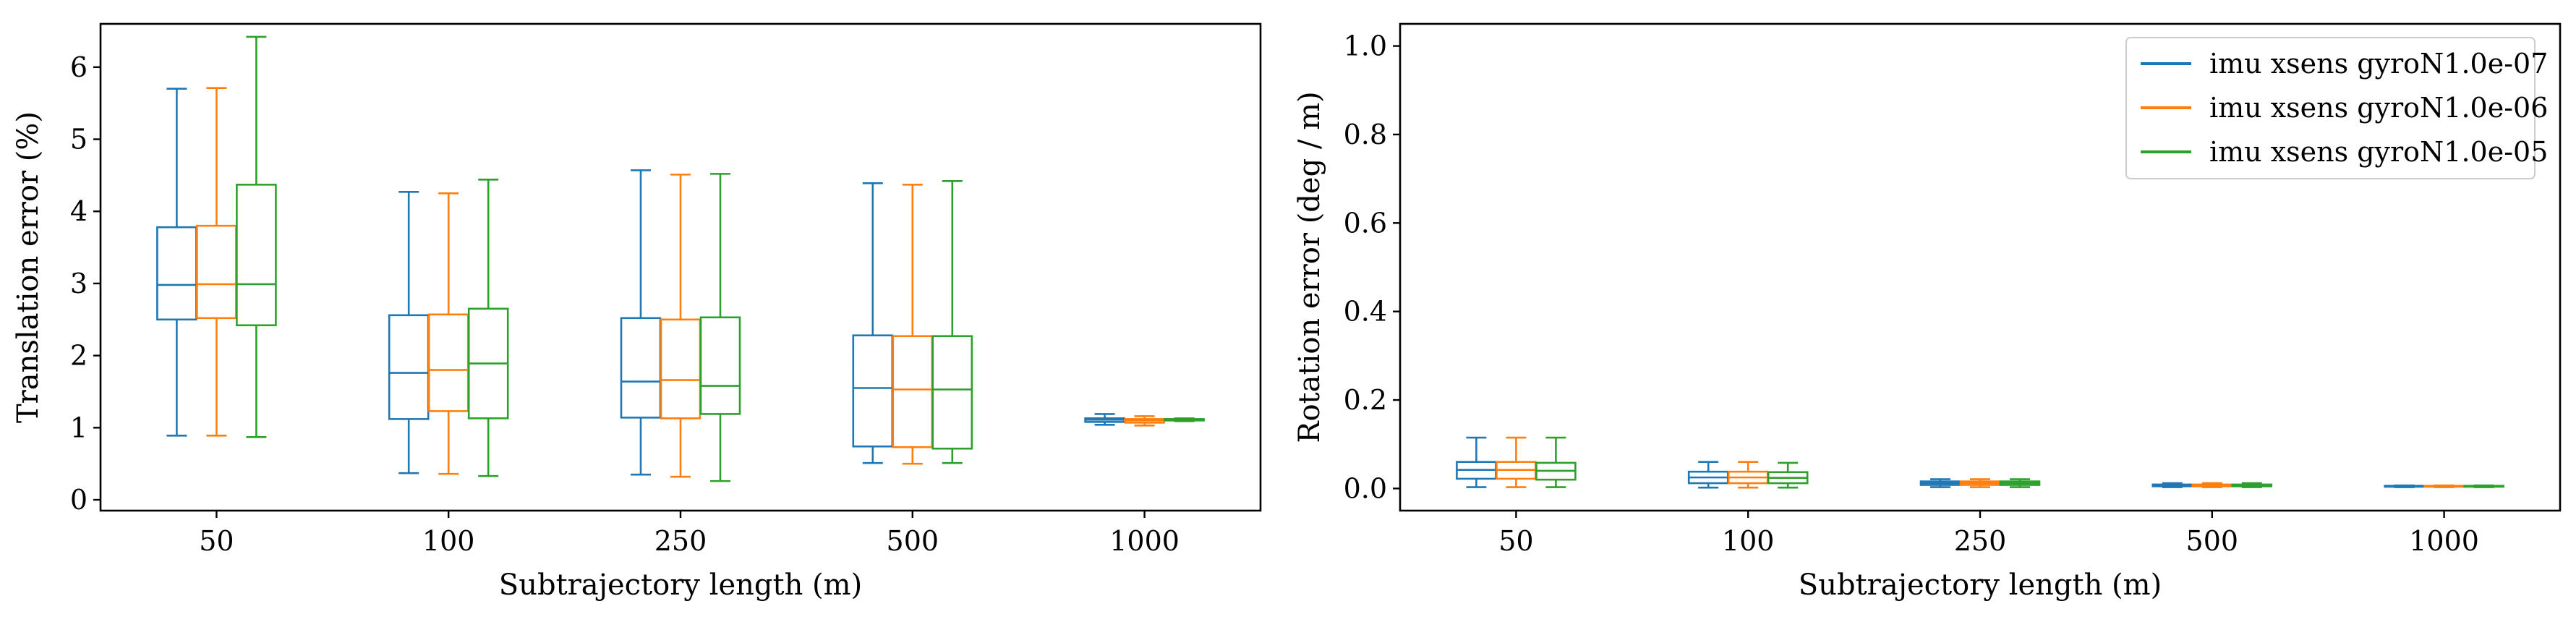 Image resolution: width=2576 pixels, height=622 pixels. What do you see at coordinates (1372, 267) in the screenshot?
I see `rotation-y-ticks: 0.0 0.2 0.4 0.6 0.8 1.0` at bounding box center [1372, 267].